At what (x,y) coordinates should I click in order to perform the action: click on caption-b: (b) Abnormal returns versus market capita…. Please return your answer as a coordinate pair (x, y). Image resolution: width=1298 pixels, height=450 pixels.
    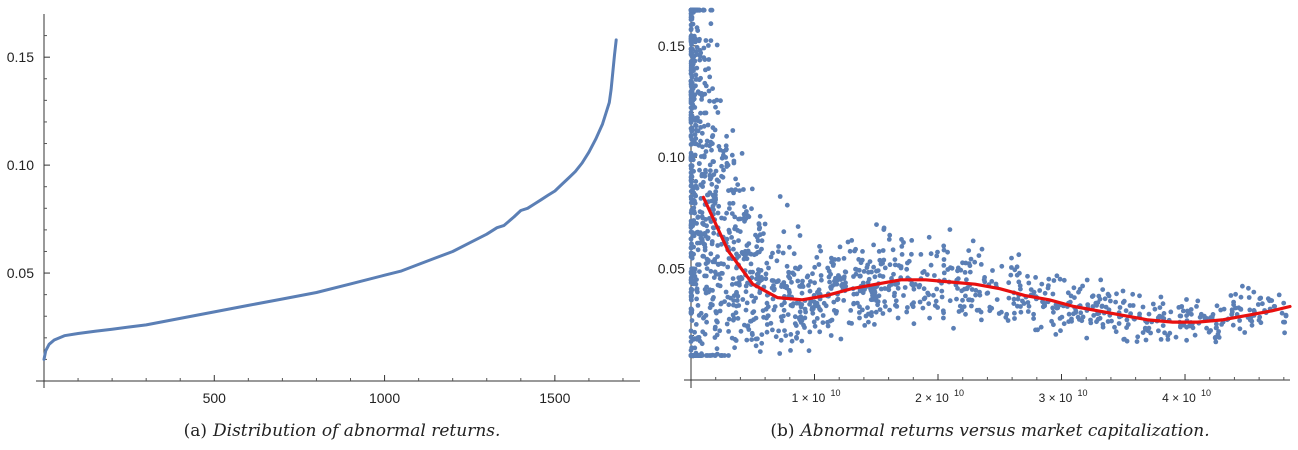
    Looking at the image, I should click on (989, 431).